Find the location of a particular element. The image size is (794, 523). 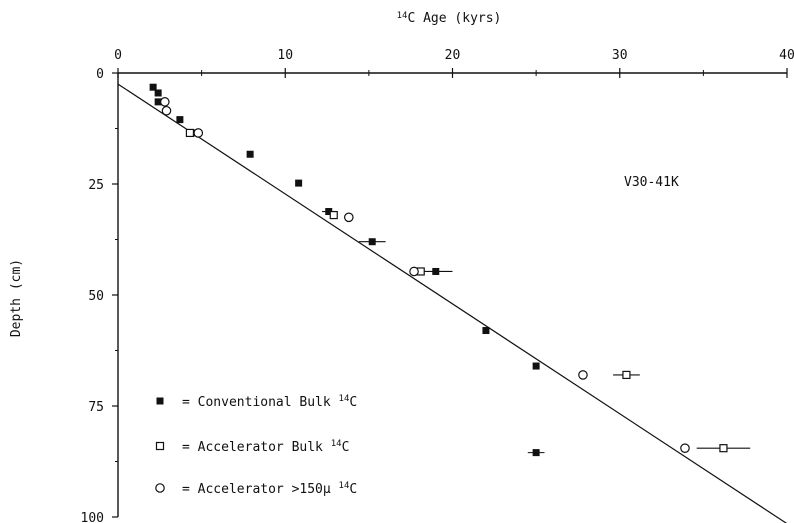

x-axis-title: 14C Age (kyrs) is located at coordinates (449, 18).